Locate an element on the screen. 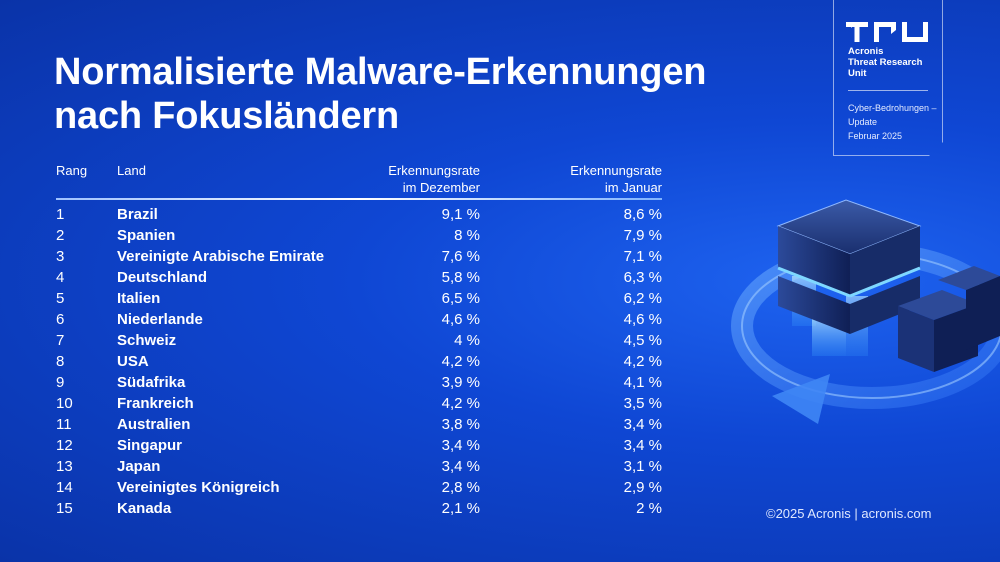  january-cell: 2,9 % is located at coordinates (642, 487).